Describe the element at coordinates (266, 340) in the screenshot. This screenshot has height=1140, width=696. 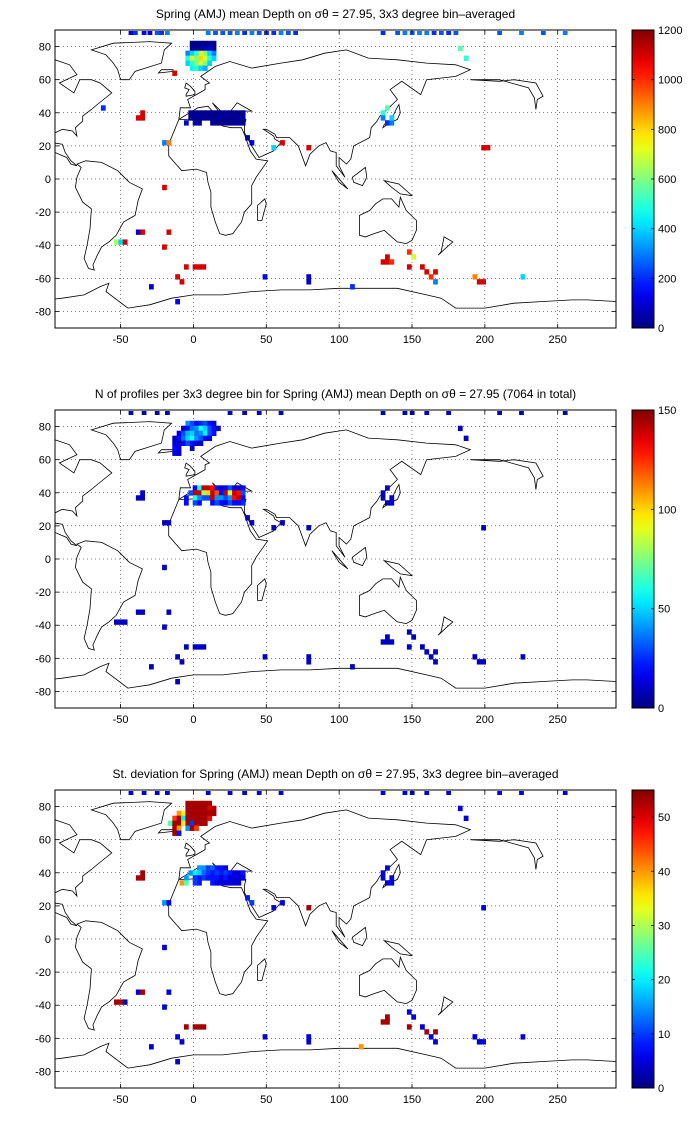
I see `x-tick-label: 50` at that location.